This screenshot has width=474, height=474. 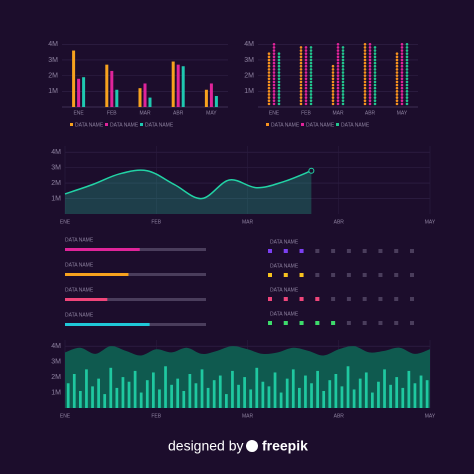 What do you see at coordinates (56, 392) in the screenshot?
I see `y-tick-label: 1M` at bounding box center [56, 392].